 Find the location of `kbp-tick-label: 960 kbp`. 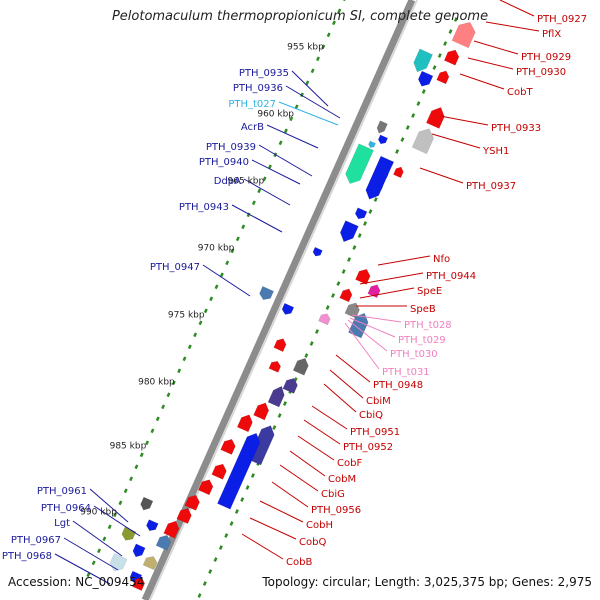

kbp-tick-label: 960 kbp is located at coordinates (275, 114).